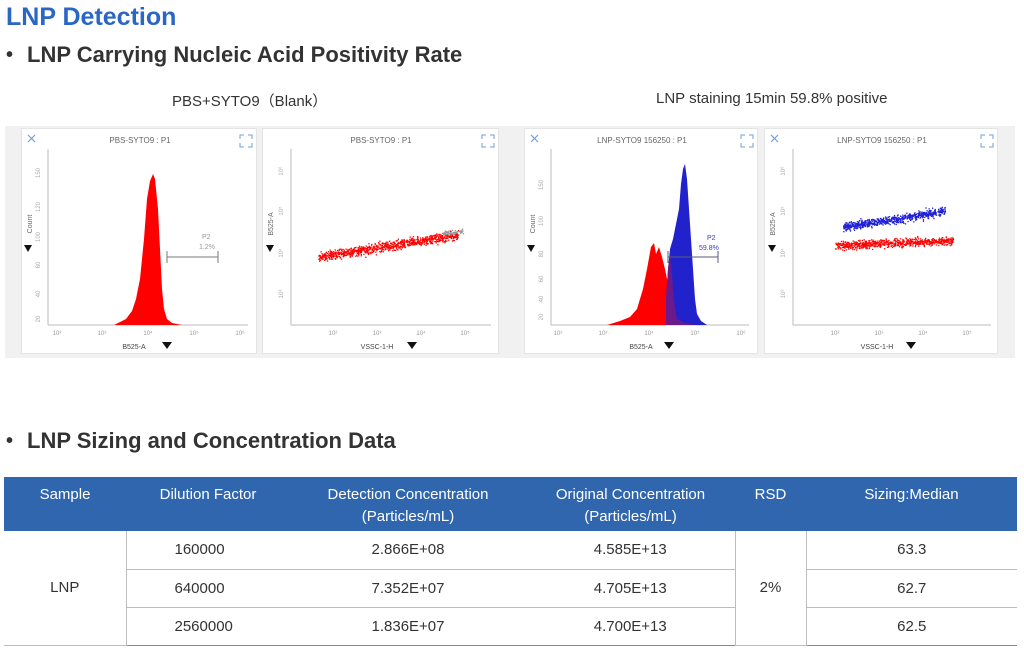 The width and height of the screenshot is (1024, 655). Describe the element at coordinates (911, 504) in the screenshot. I see `header-sizing: Sizing:Median` at that location.